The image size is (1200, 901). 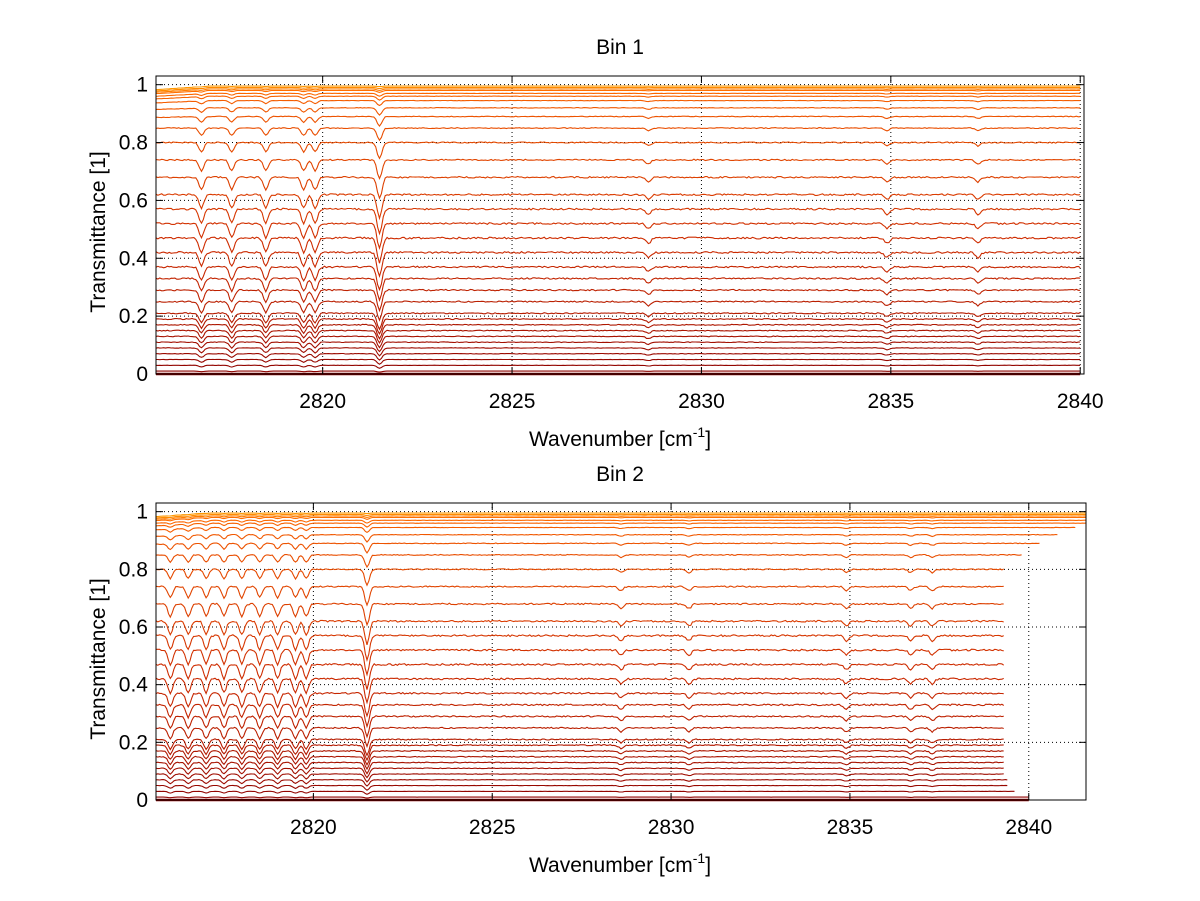 What do you see at coordinates (701, 401) in the screenshot?
I see `x-tick-label: 2830` at bounding box center [701, 401].